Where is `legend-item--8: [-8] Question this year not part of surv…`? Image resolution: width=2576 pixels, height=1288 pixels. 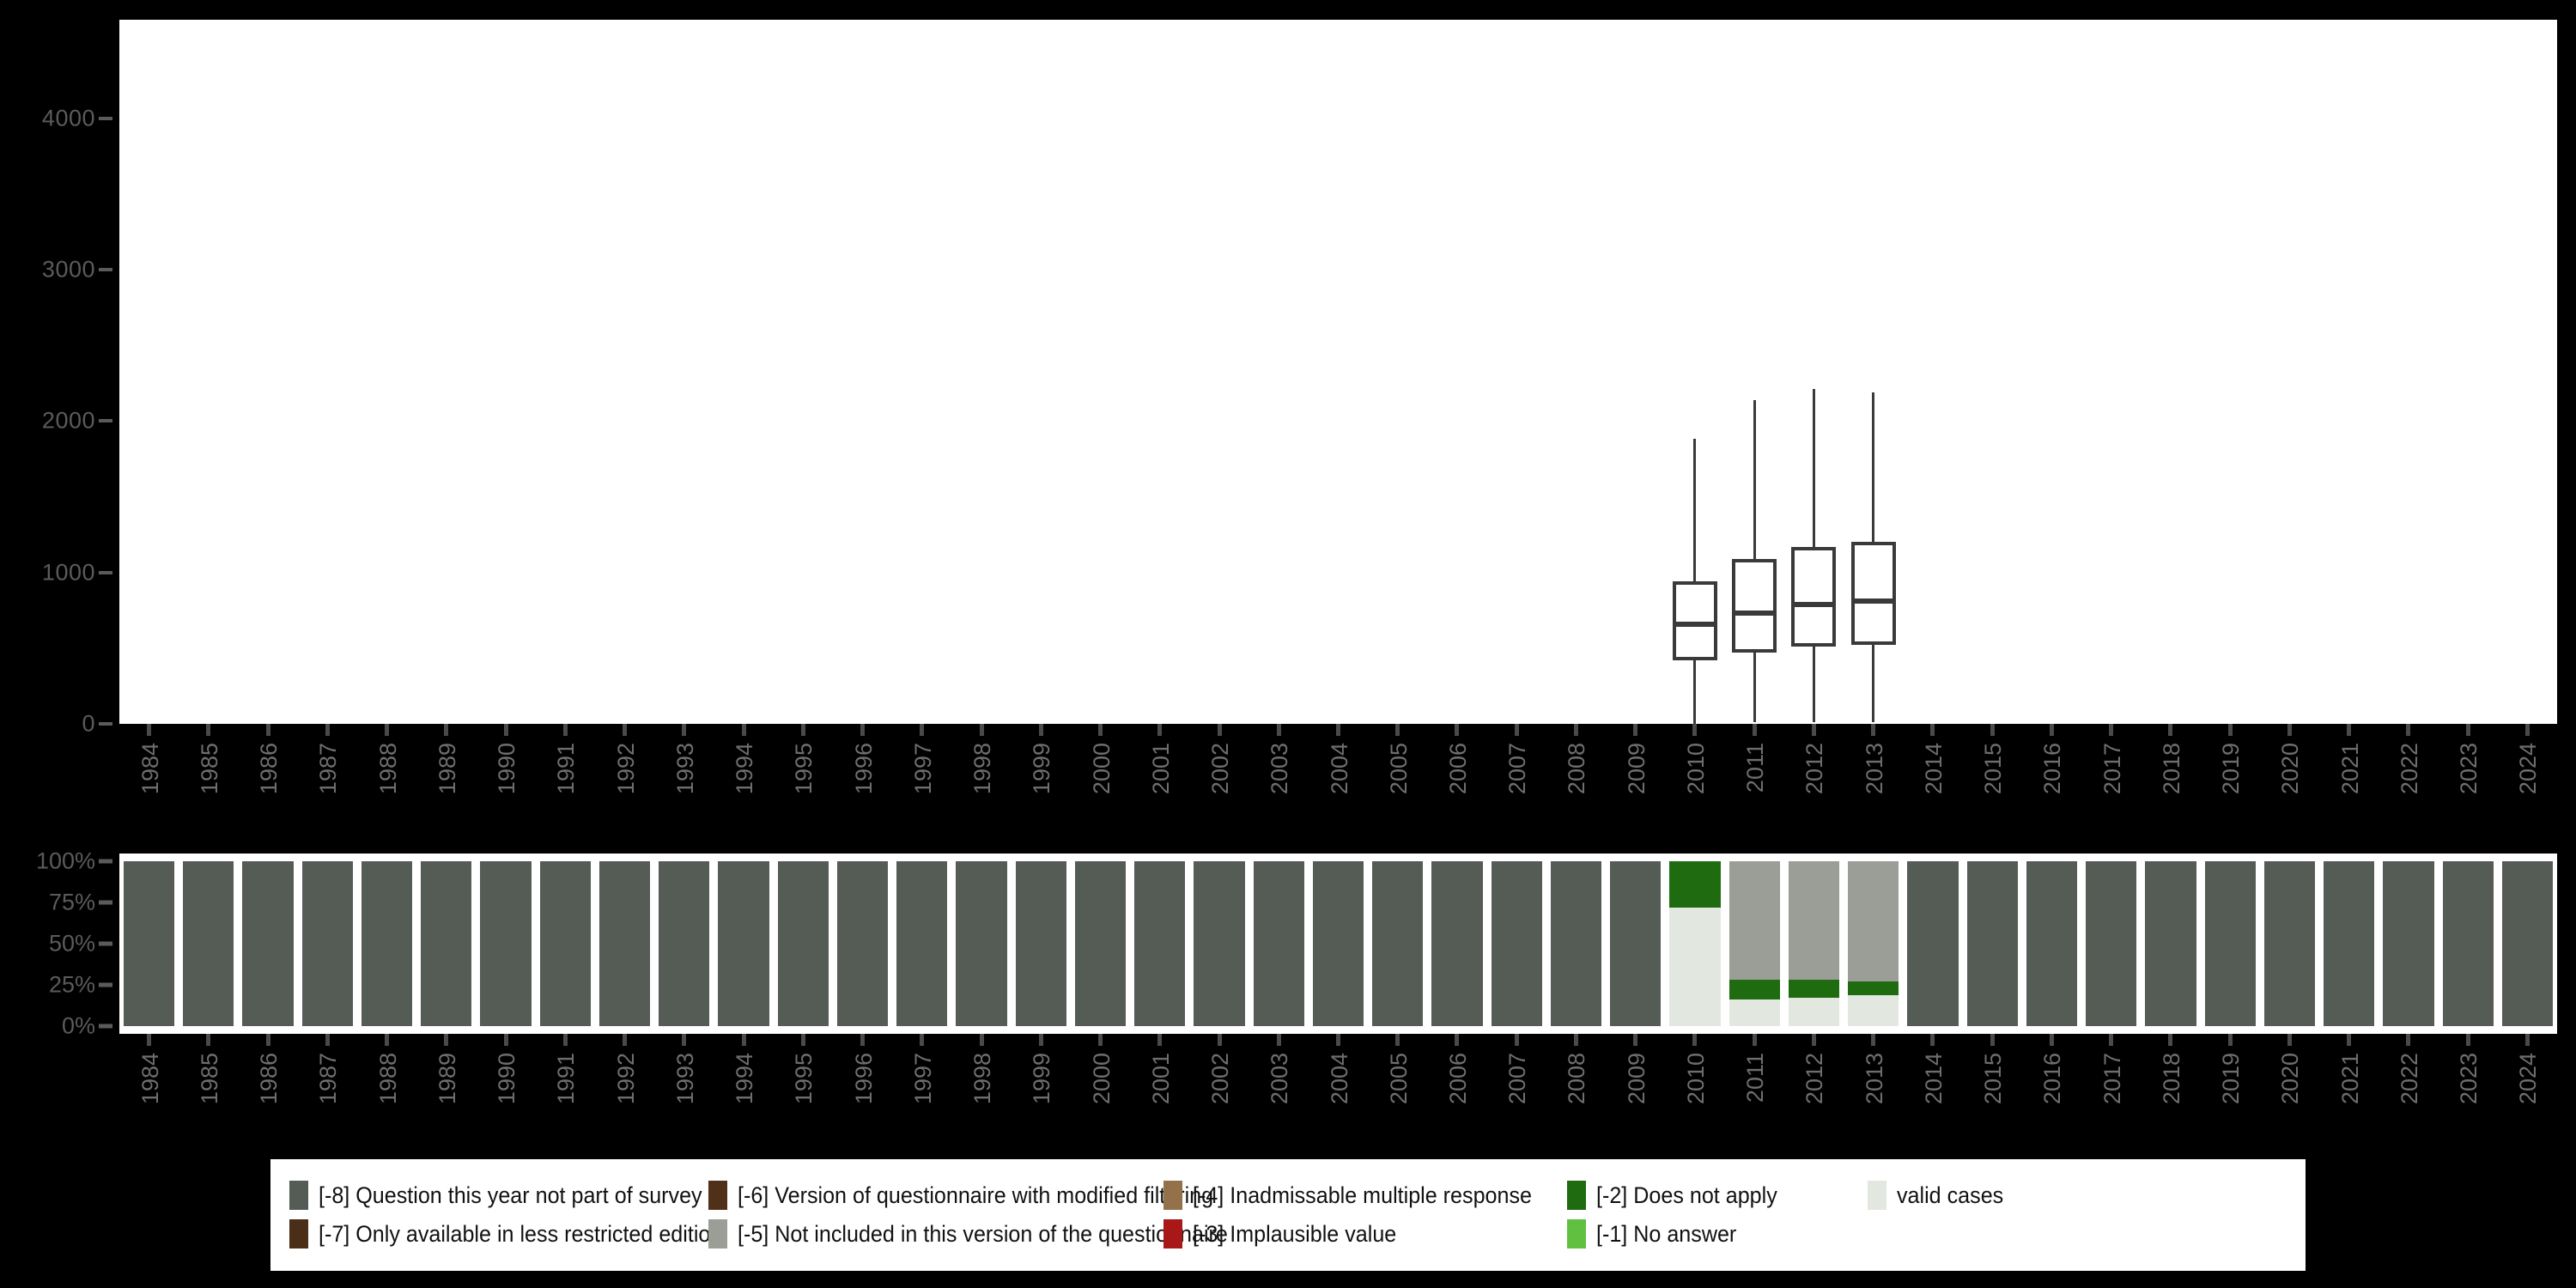
legend-item--8: [-8] Question this year not part of surv… is located at coordinates (510, 1195).